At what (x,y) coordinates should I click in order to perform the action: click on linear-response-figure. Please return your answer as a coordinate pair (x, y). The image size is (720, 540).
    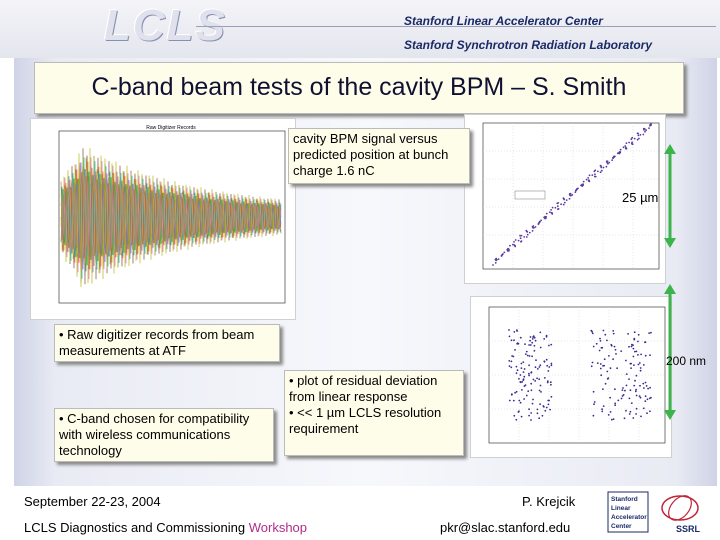
    Looking at the image, I should click on (571, 196).